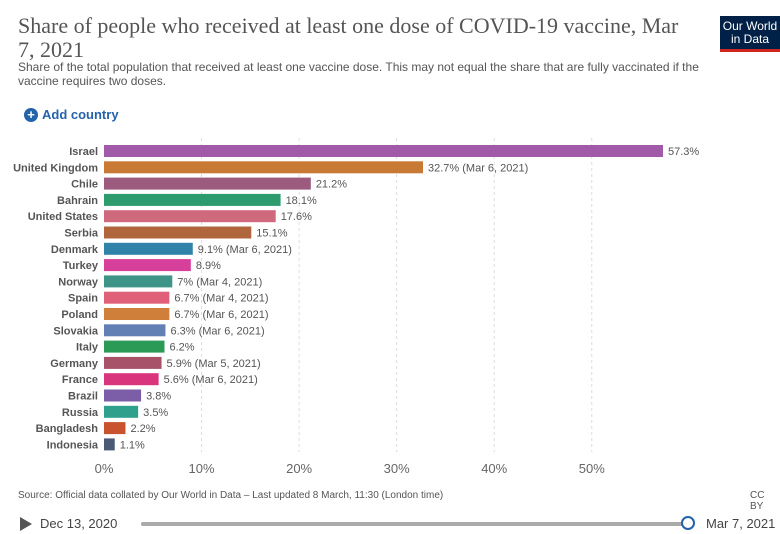 This screenshot has width=780, height=534. Describe the element at coordinates (757, 501) in the screenshot. I see `license-link: CC BY` at that location.